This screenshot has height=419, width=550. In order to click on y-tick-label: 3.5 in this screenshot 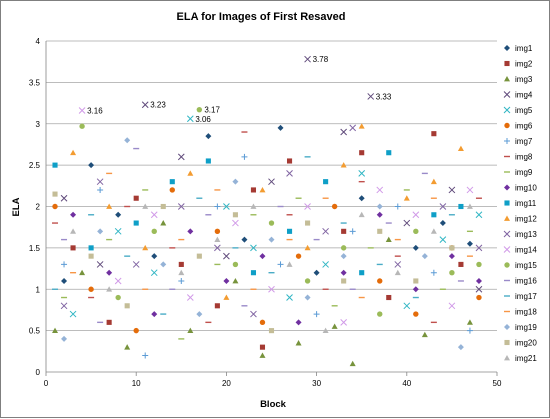, I will do `click(35, 82)`.